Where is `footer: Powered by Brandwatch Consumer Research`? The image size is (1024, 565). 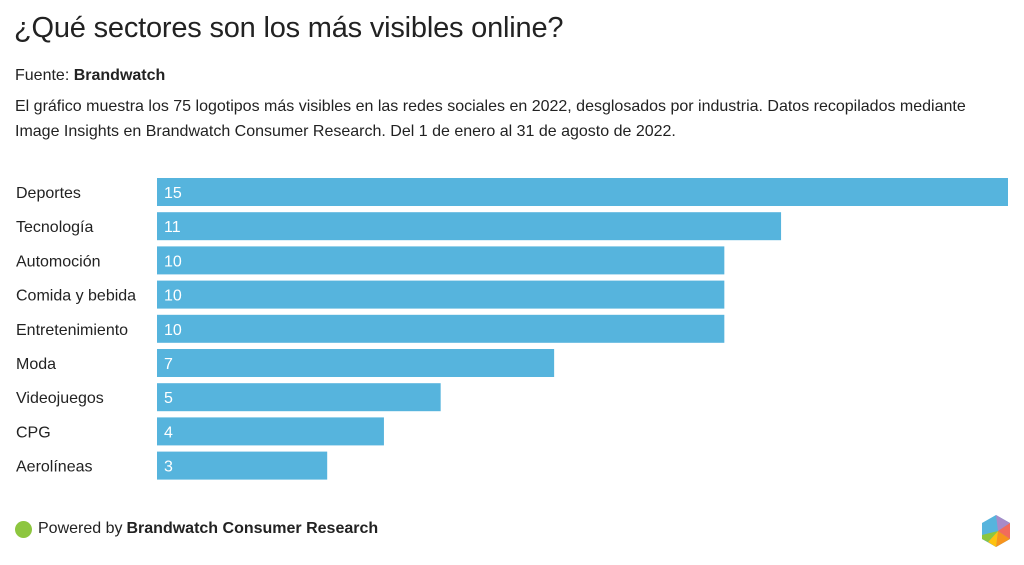 footer: Powered by Brandwatch Consumer Research is located at coordinates (196, 529).